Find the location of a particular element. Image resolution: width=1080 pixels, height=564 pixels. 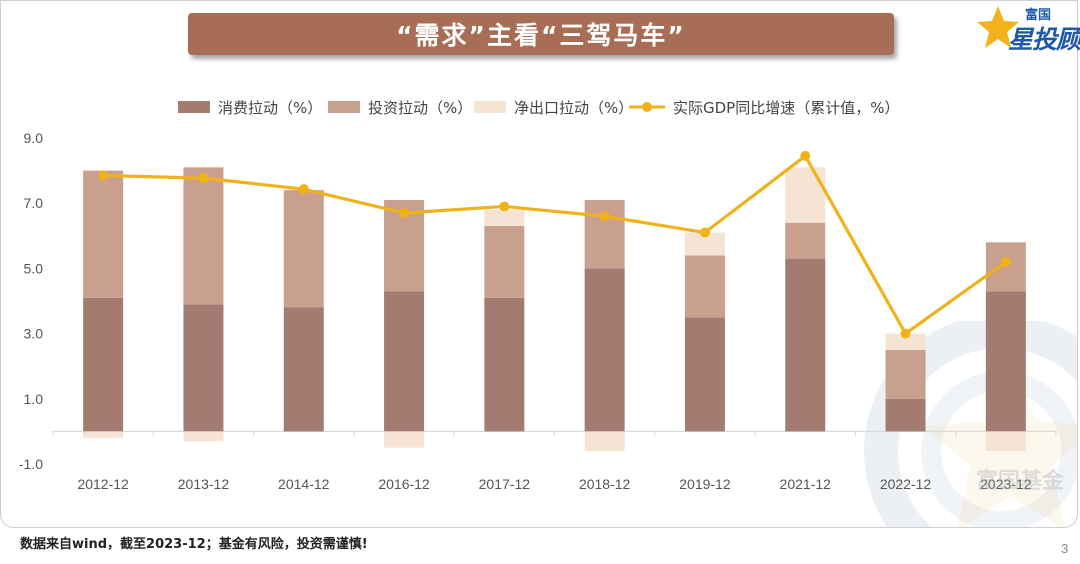

legend-item: 投资拉动（%） is located at coordinates (400, 108).